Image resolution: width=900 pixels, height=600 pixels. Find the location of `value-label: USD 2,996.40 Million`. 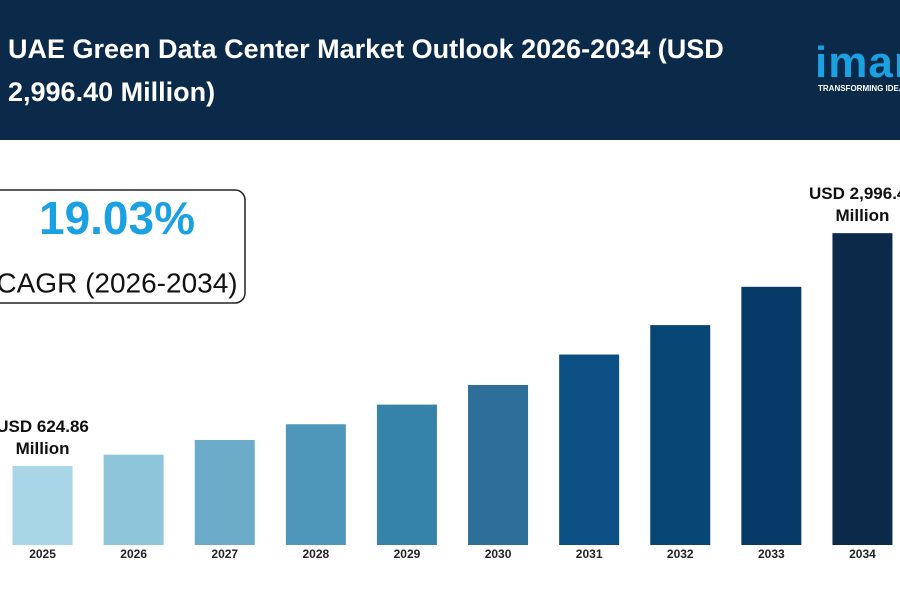

value-label: USD 2,996.40 Million is located at coordinates (854, 205).